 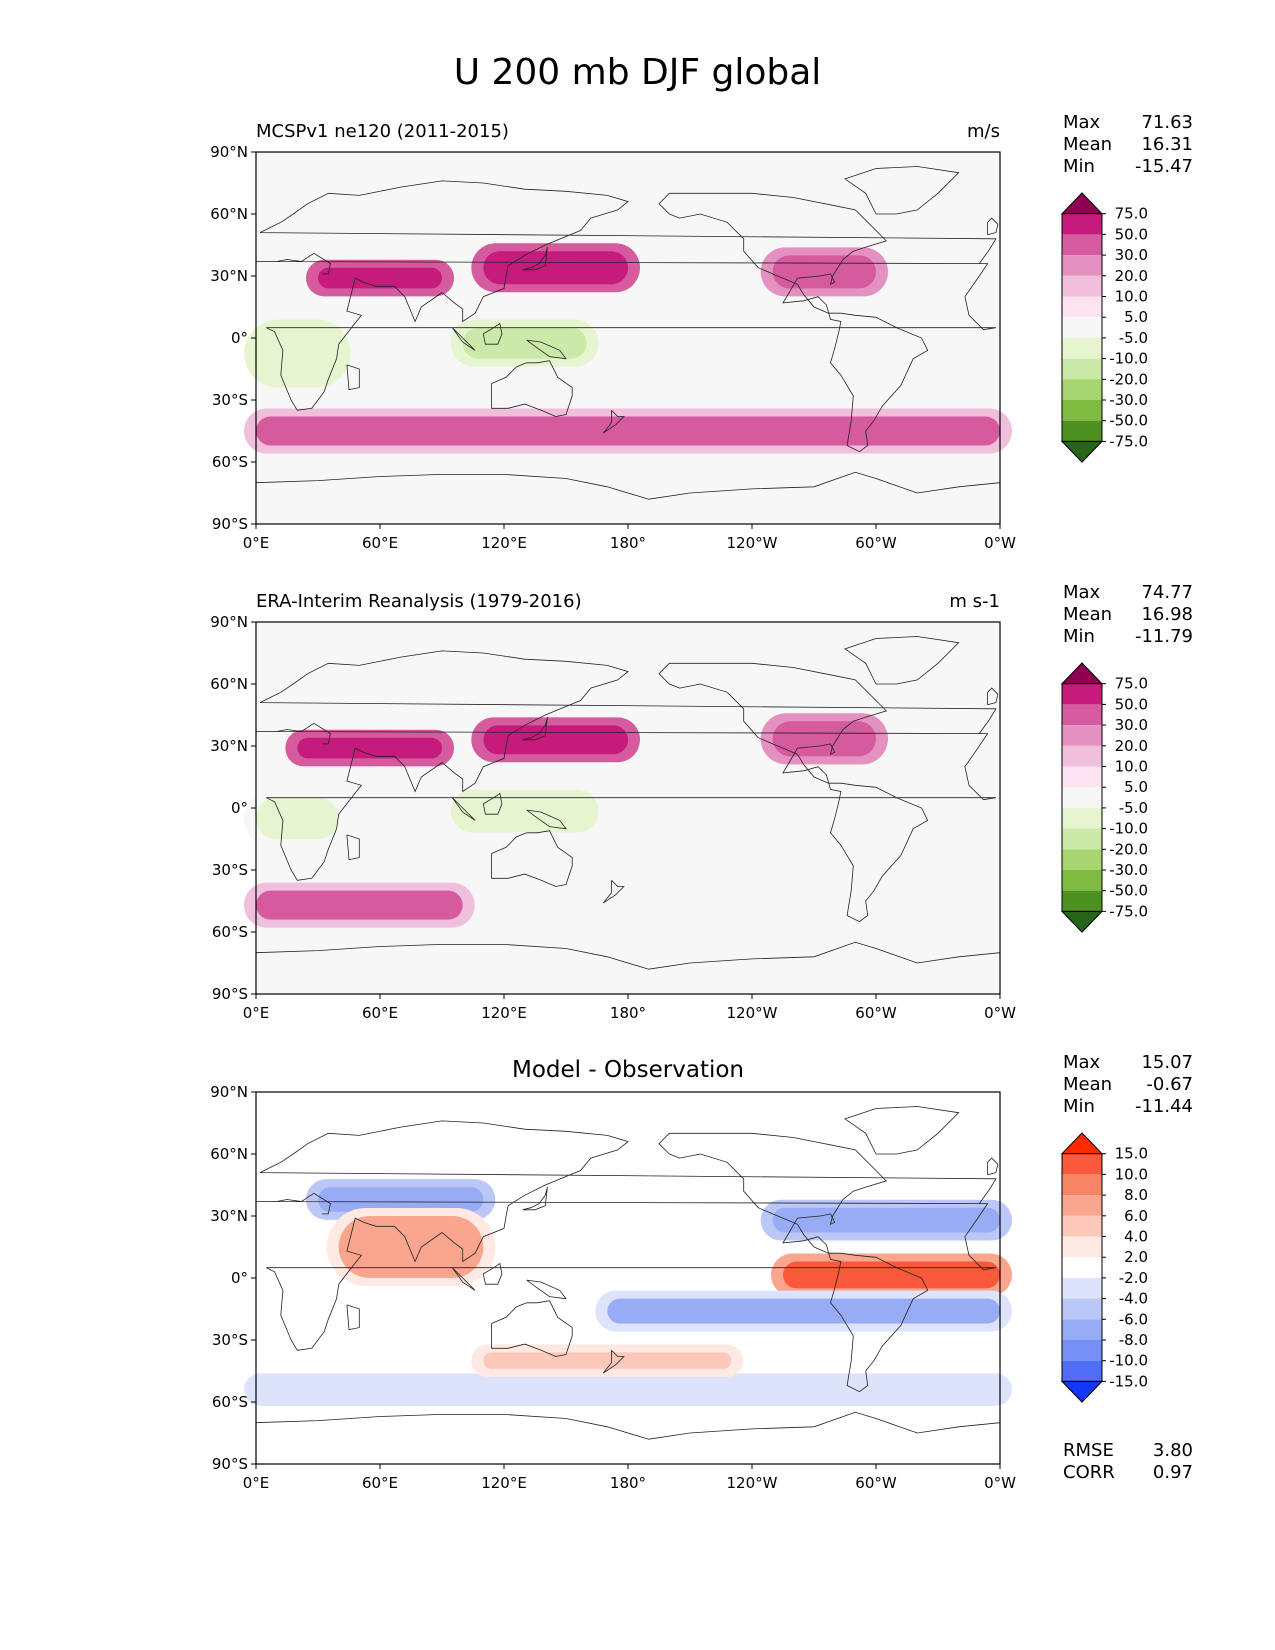 What do you see at coordinates (1128, 441) in the screenshot?
I see `colorbar-label: -75.0` at bounding box center [1128, 441].